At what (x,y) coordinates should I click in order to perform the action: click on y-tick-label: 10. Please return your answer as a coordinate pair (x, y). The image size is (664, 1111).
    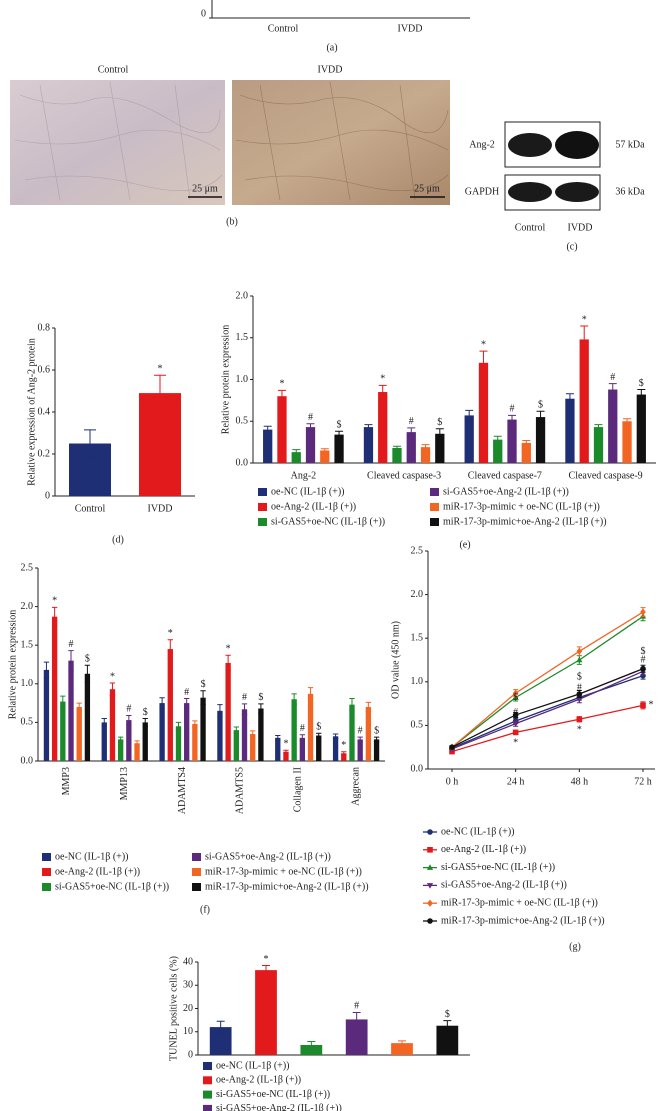
    Looking at the image, I should click on (188, 1031).